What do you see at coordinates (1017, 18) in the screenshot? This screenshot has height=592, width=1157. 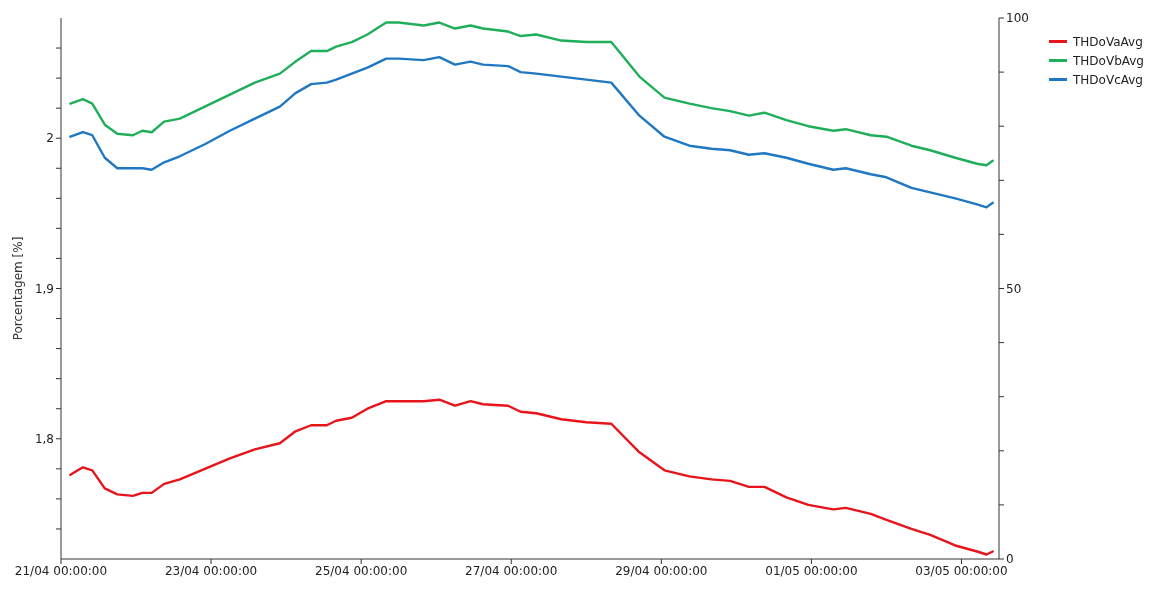 I see `y2-tick-label: 100` at bounding box center [1017, 18].